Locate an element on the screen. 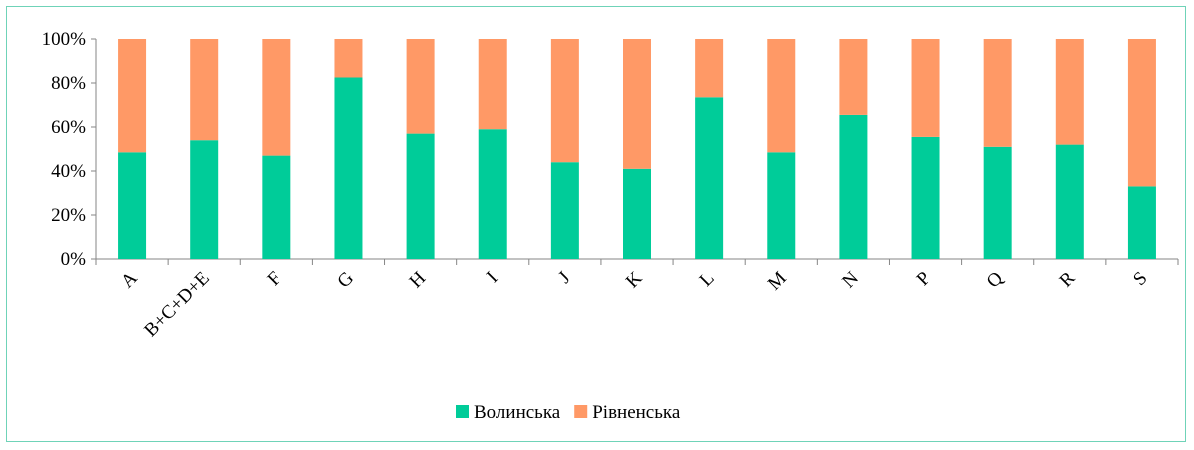  chart-legend: Волинська Рівненська is located at coordinates (568, 412).